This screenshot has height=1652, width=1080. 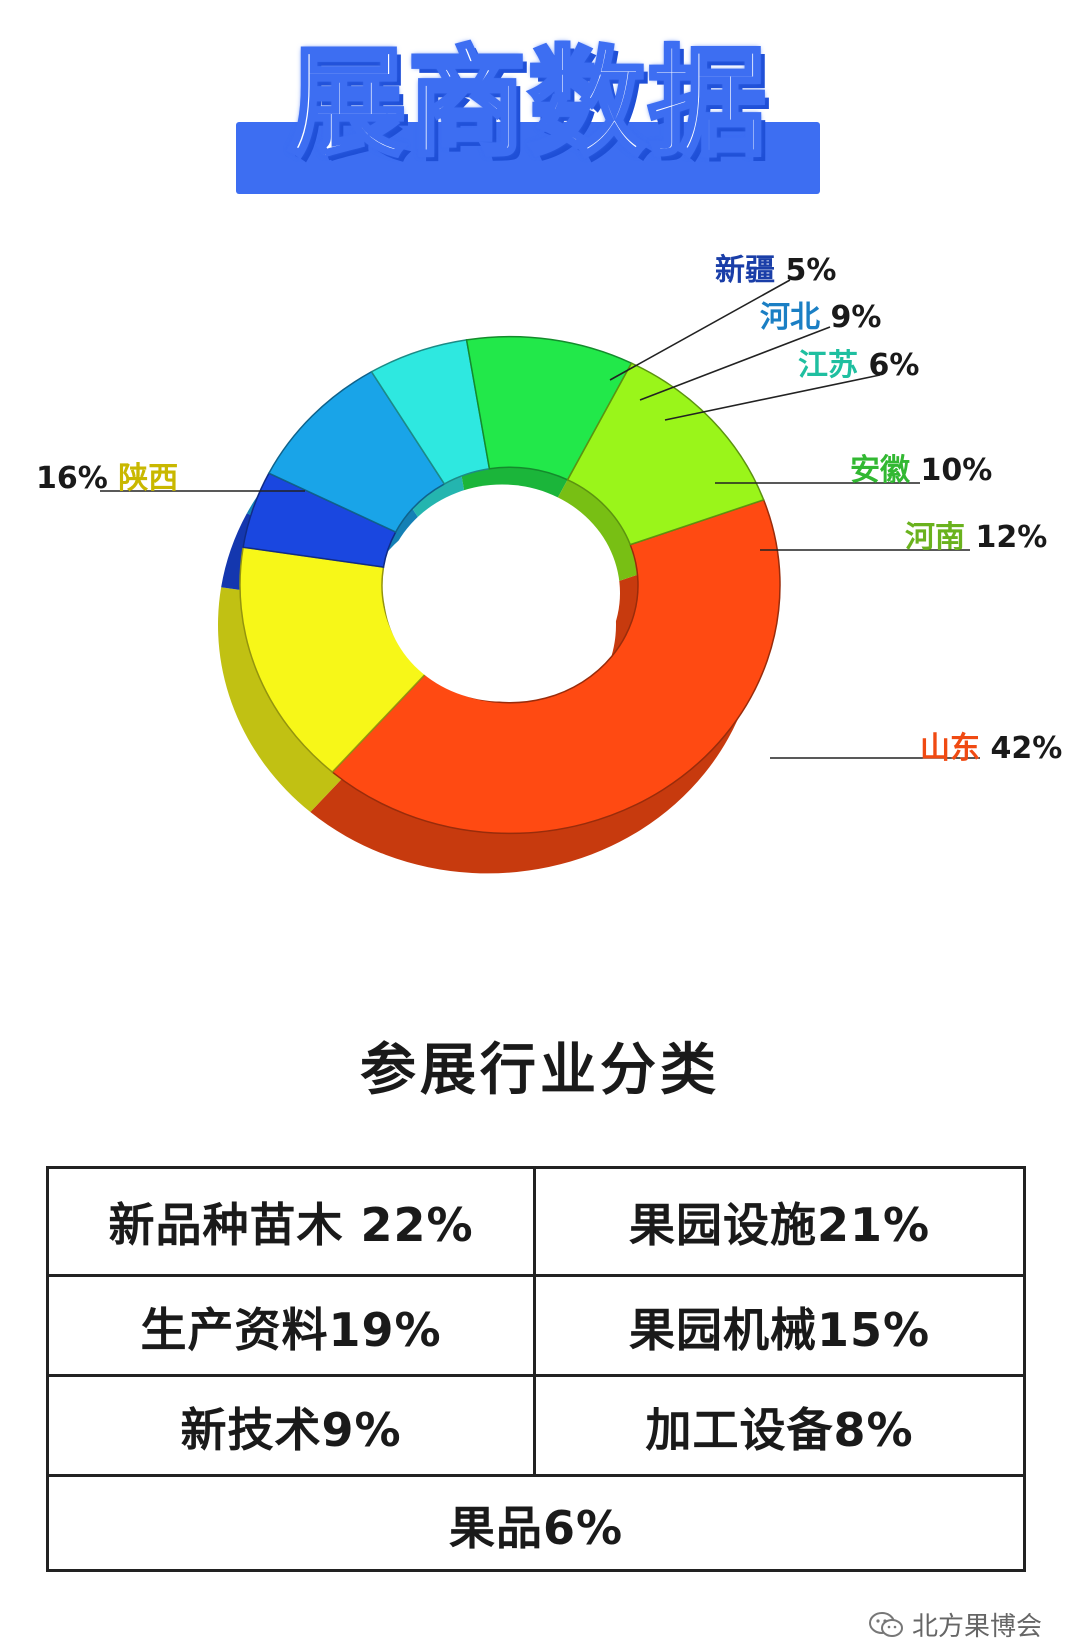 I want to click on table-cell: 果园设施21%, so click(x=779, y=1224).